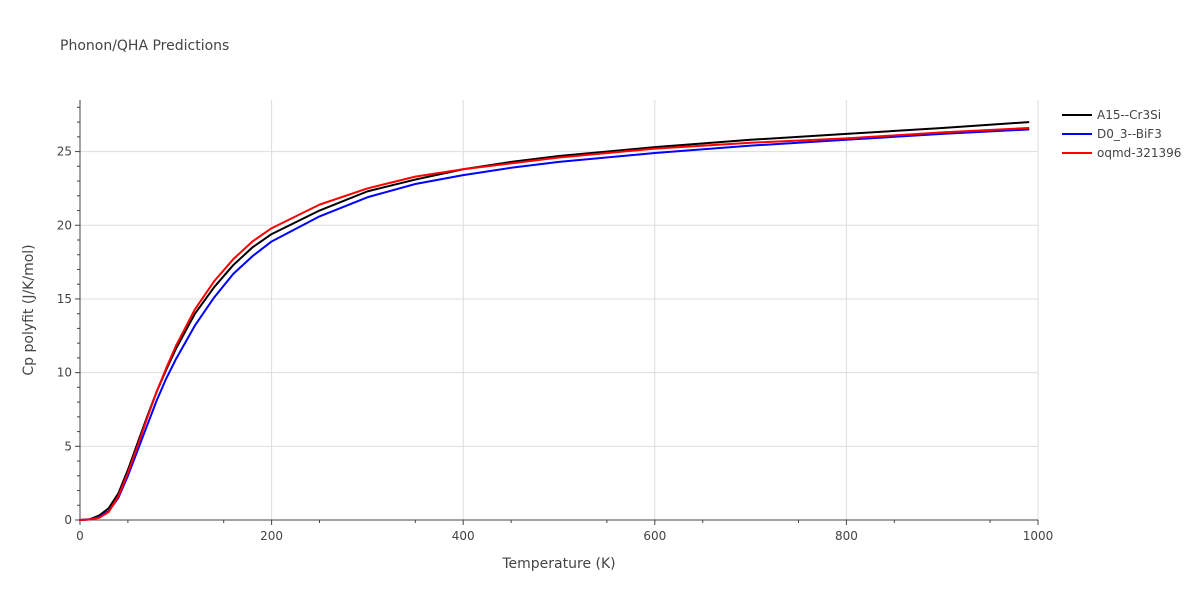 This screenshot has width=1200, height=600. Describe the element at coordinates (64, 225) in the screenshot. I see `y-tick-label: 20` at that location.